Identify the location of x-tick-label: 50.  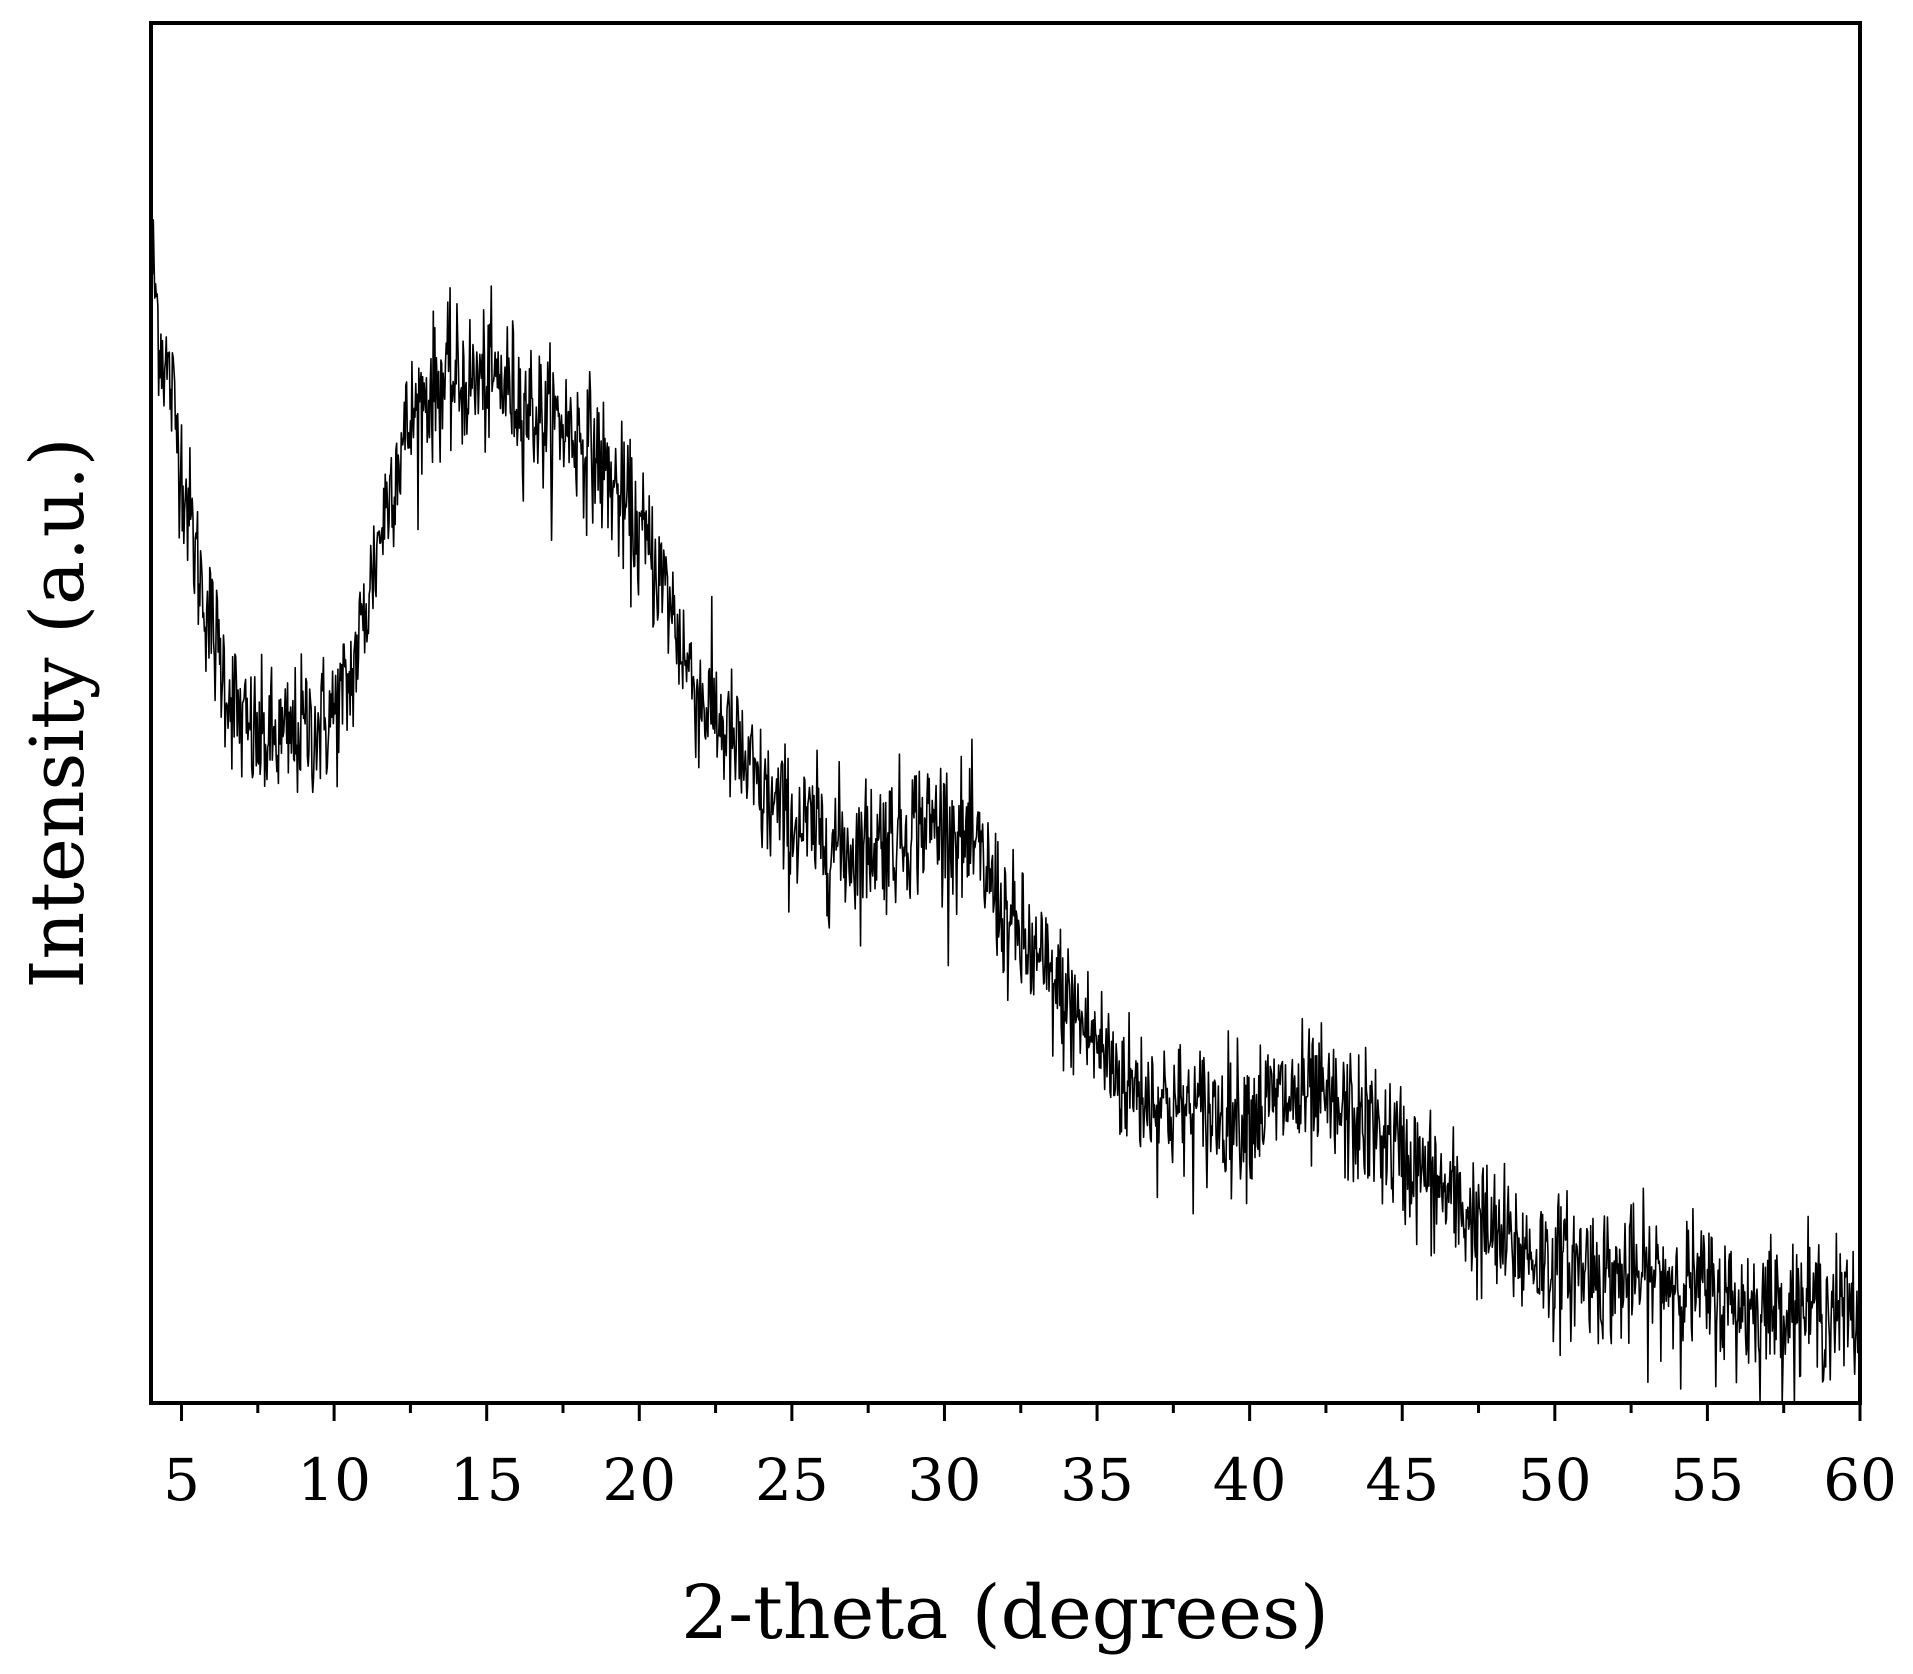
(1555, 1480).